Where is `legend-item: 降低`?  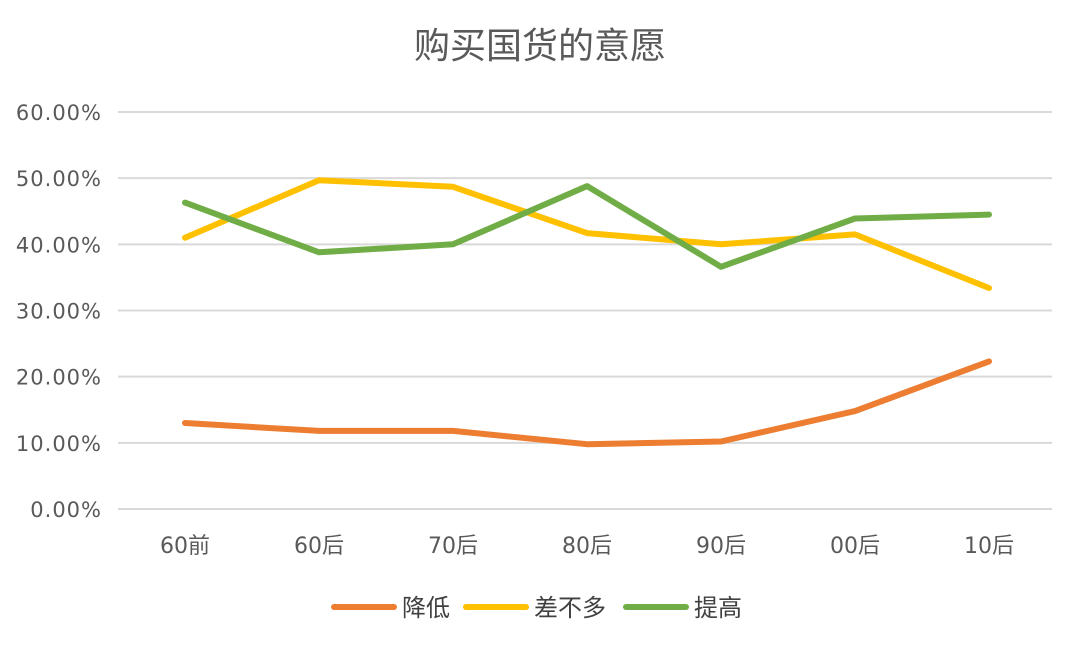
legend-item: 降低 is located at coordinates (390, 608).